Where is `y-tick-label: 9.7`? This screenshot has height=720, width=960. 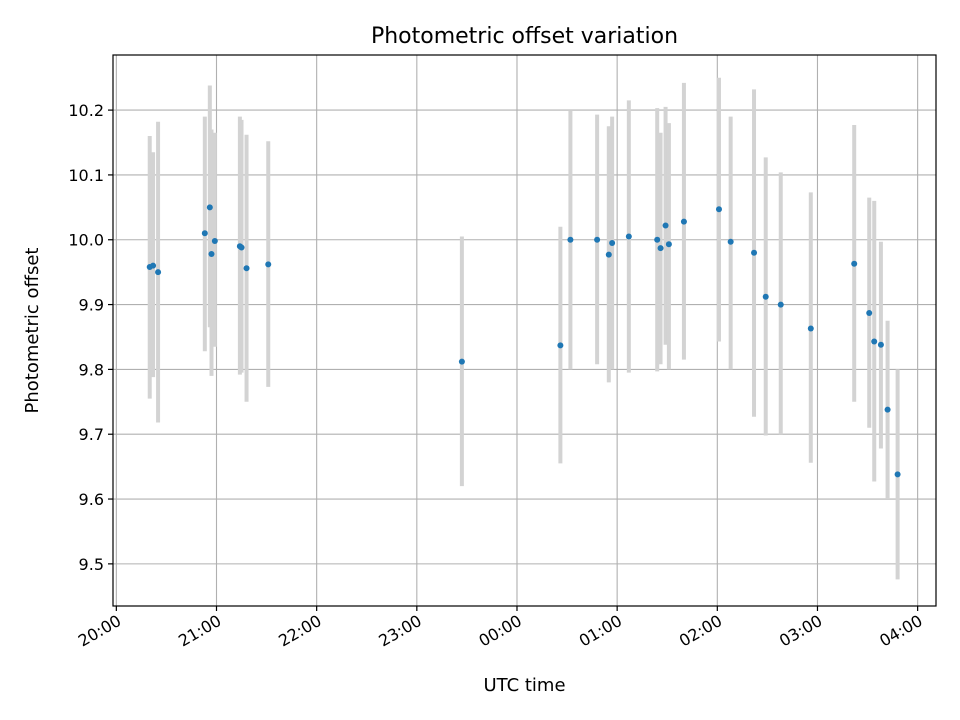
y-tick-label: 9.7 is located at coordinates (91, 434).